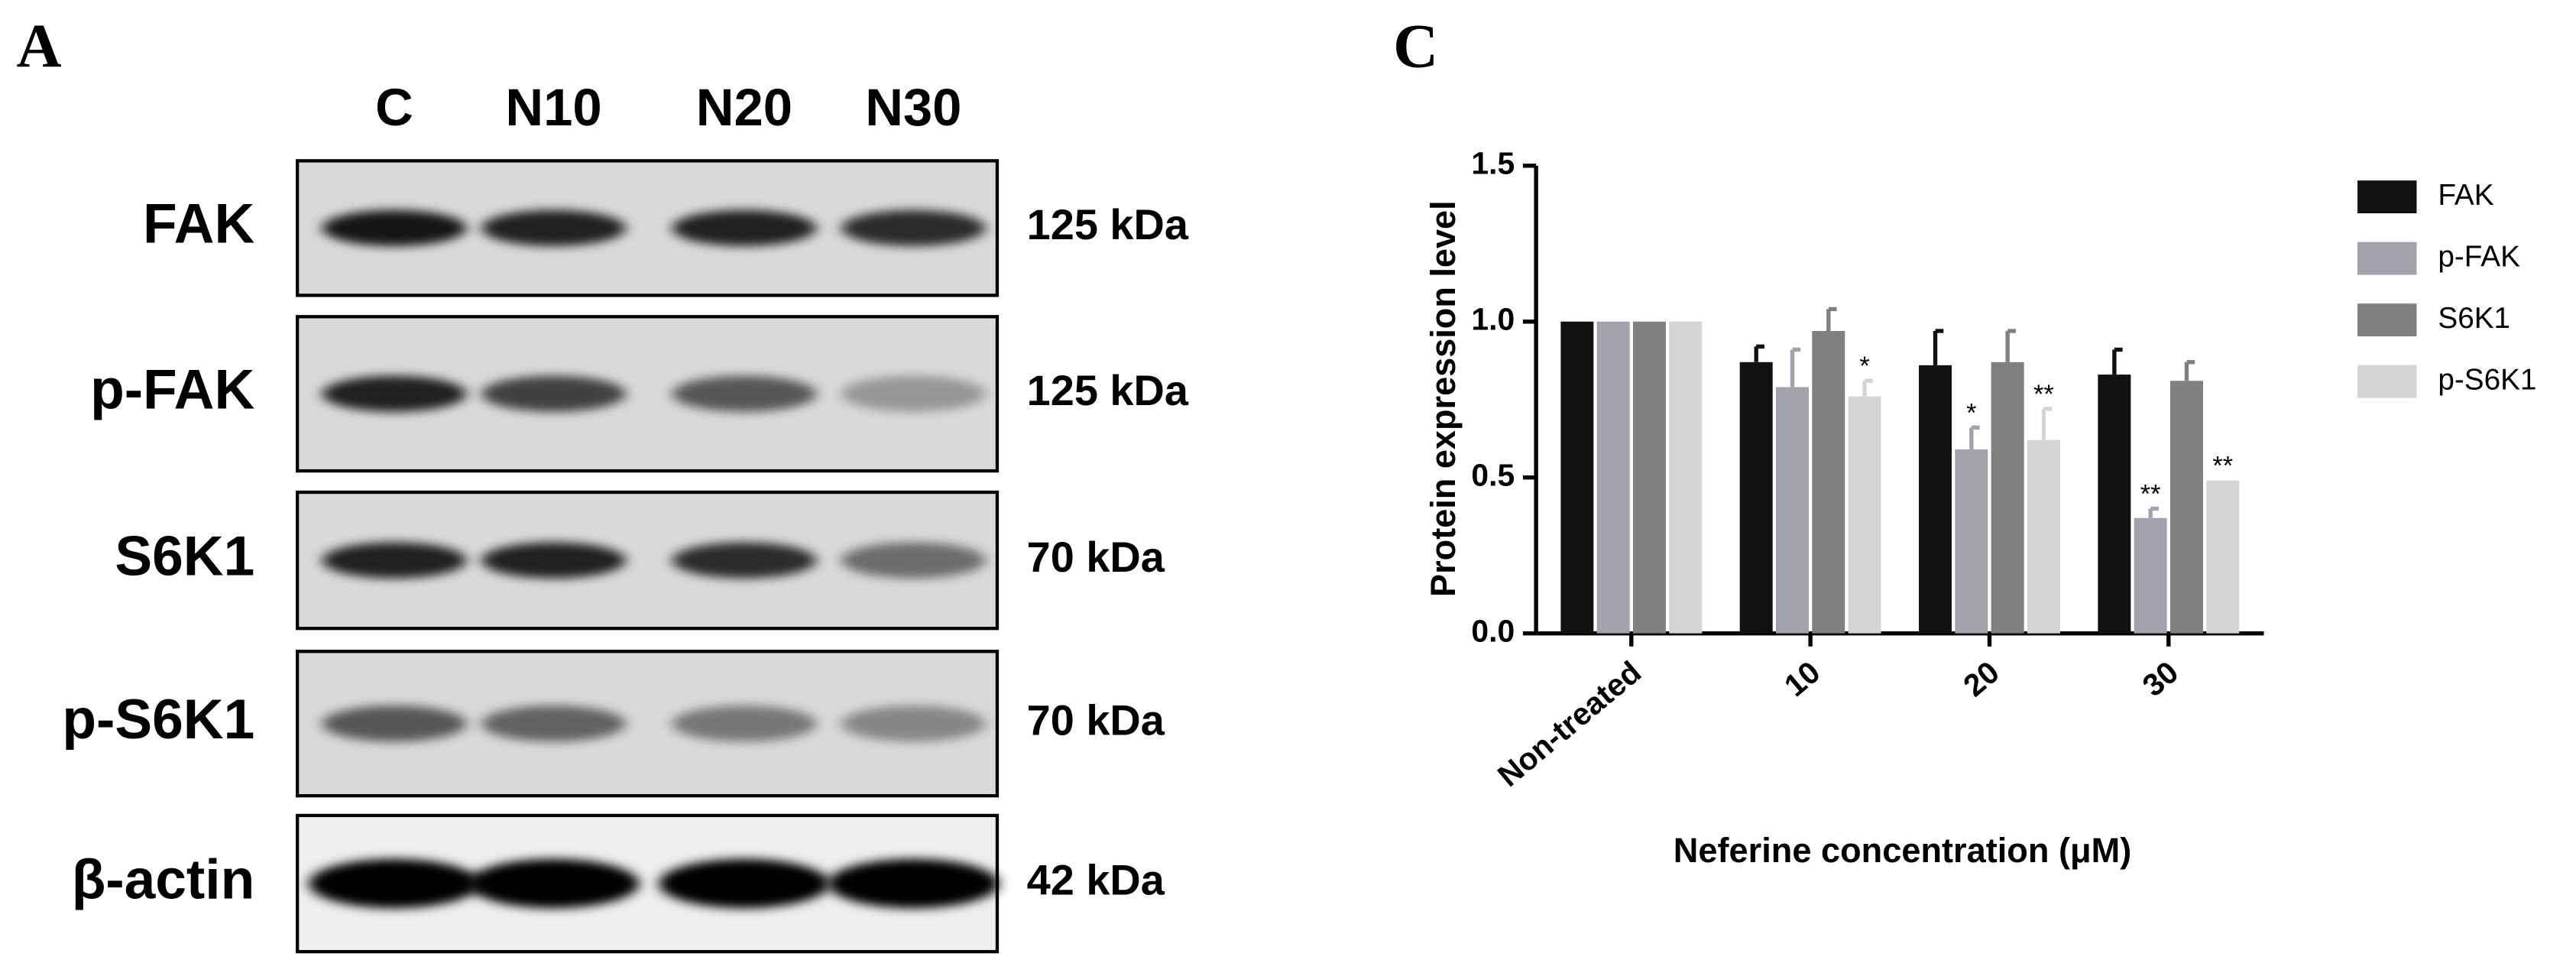  What do you see at coordinates (185, 556) in the screenshot?
I see `row-label: S6K1` at bounding box center [185, 556].